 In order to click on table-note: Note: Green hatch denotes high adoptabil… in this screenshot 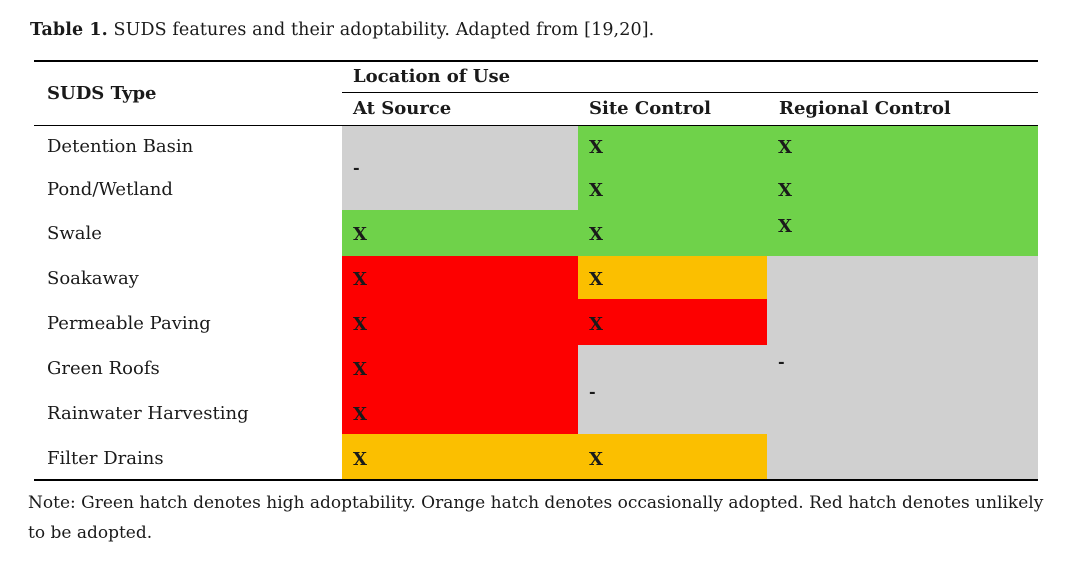, I will do `click(536, 518)`.